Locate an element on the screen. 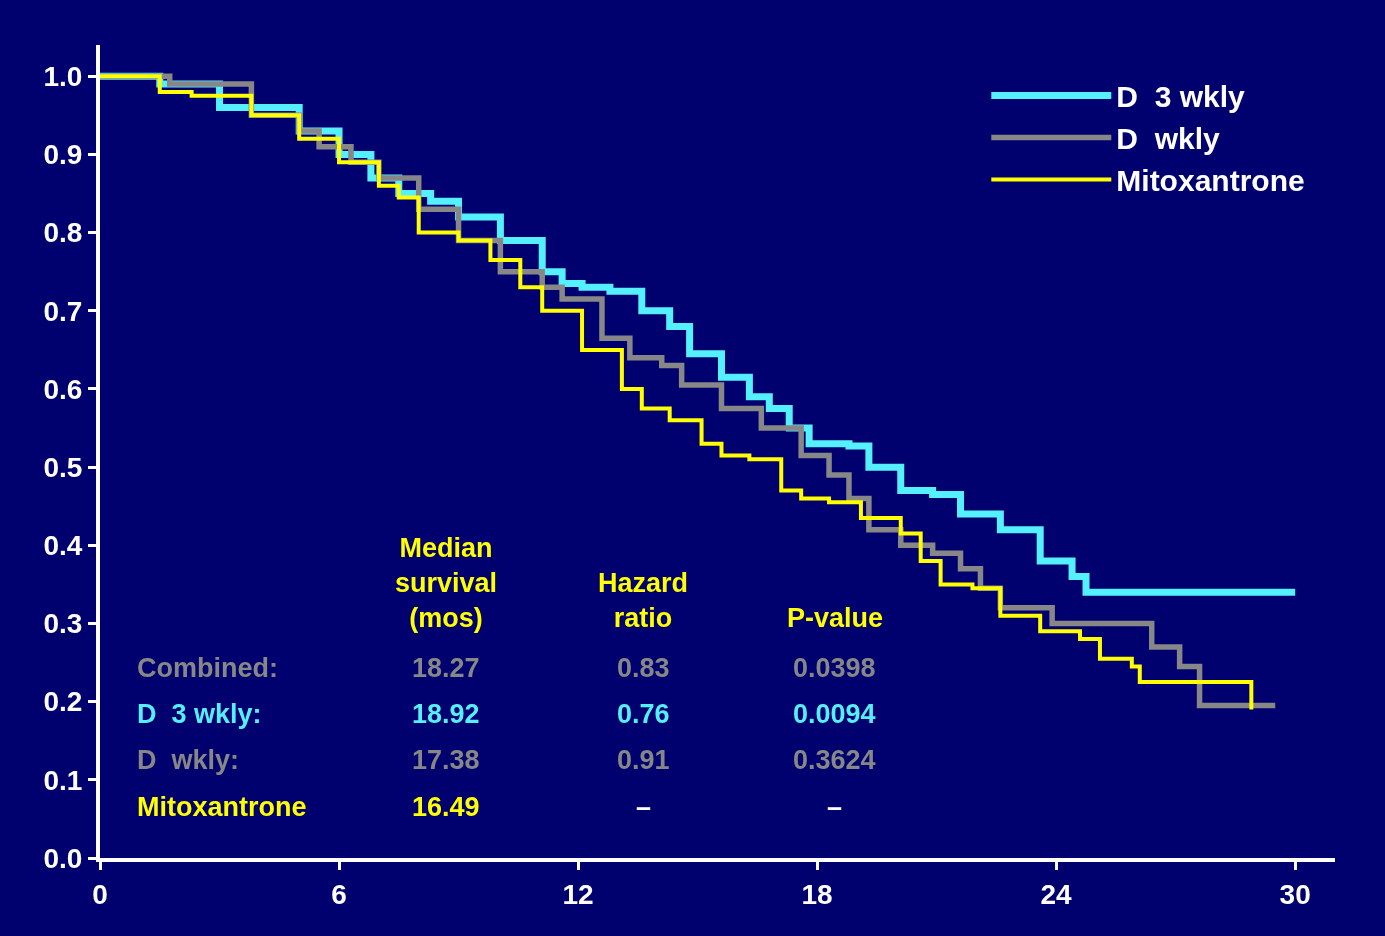 The image size is (1385, 936). annotation: 17.38 is located at coordinates (446, 760).